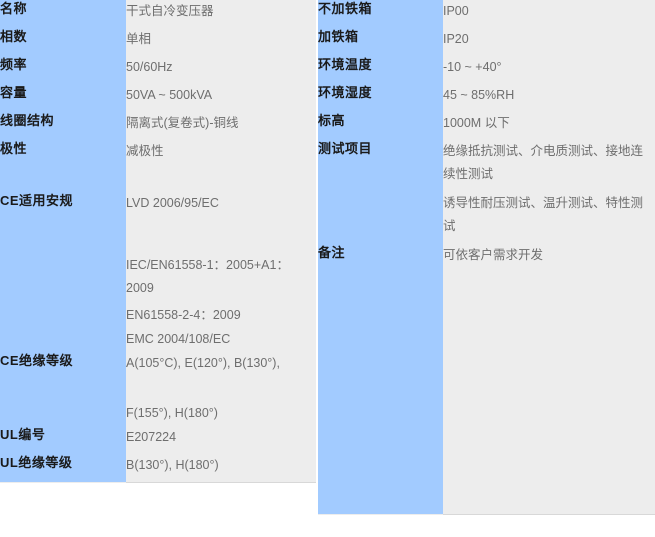 This screenshot has width=655, height=537. Describe the element at coordinates (221, 166) in the screenshot. I see `row-value-polarity: 减极性` at that location.